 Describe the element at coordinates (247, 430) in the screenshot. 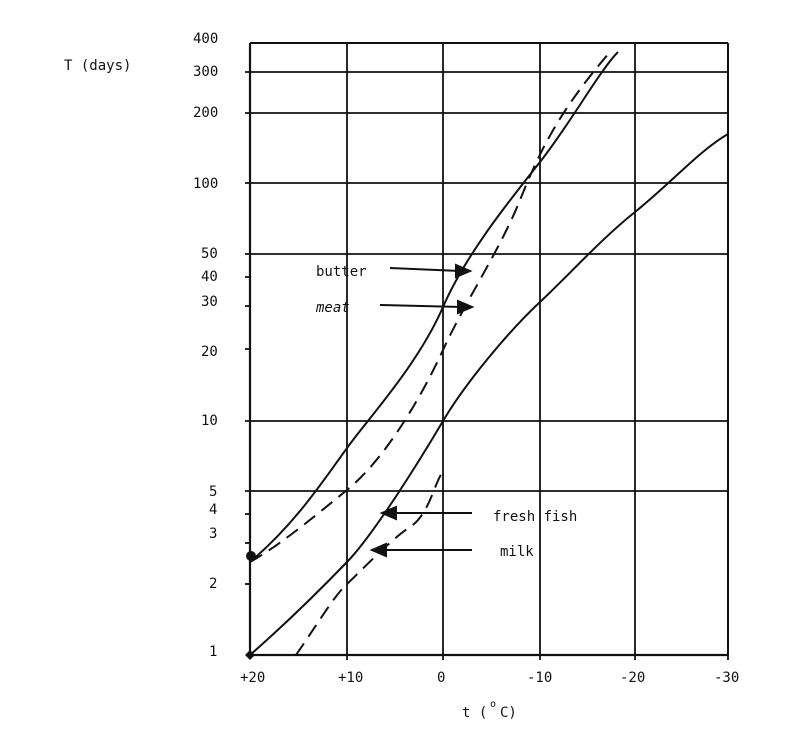

I see `y-minor-ticks` at that location.